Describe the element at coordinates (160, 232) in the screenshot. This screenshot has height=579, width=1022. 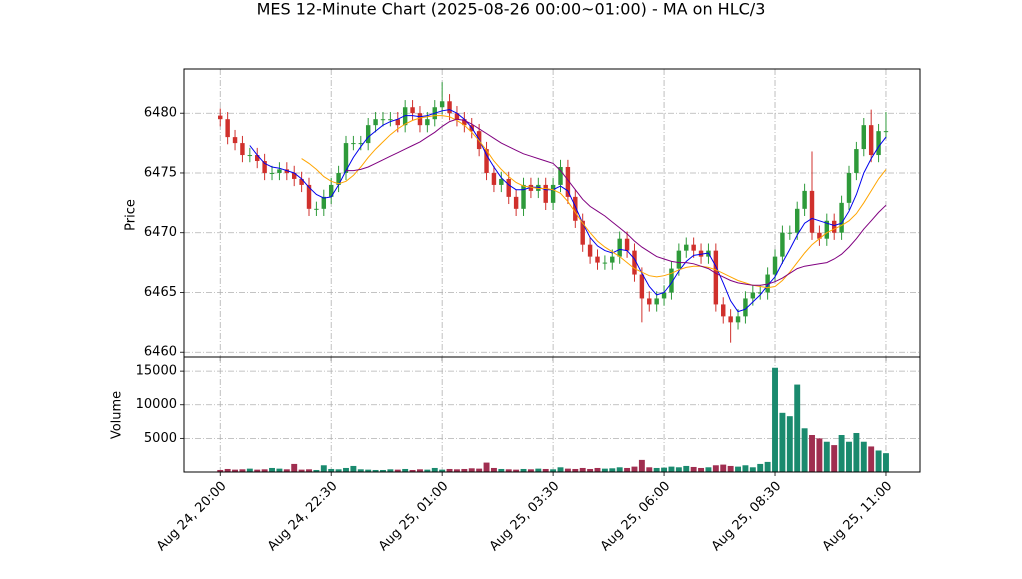
I see `y-tick-label: 6470` at that location.